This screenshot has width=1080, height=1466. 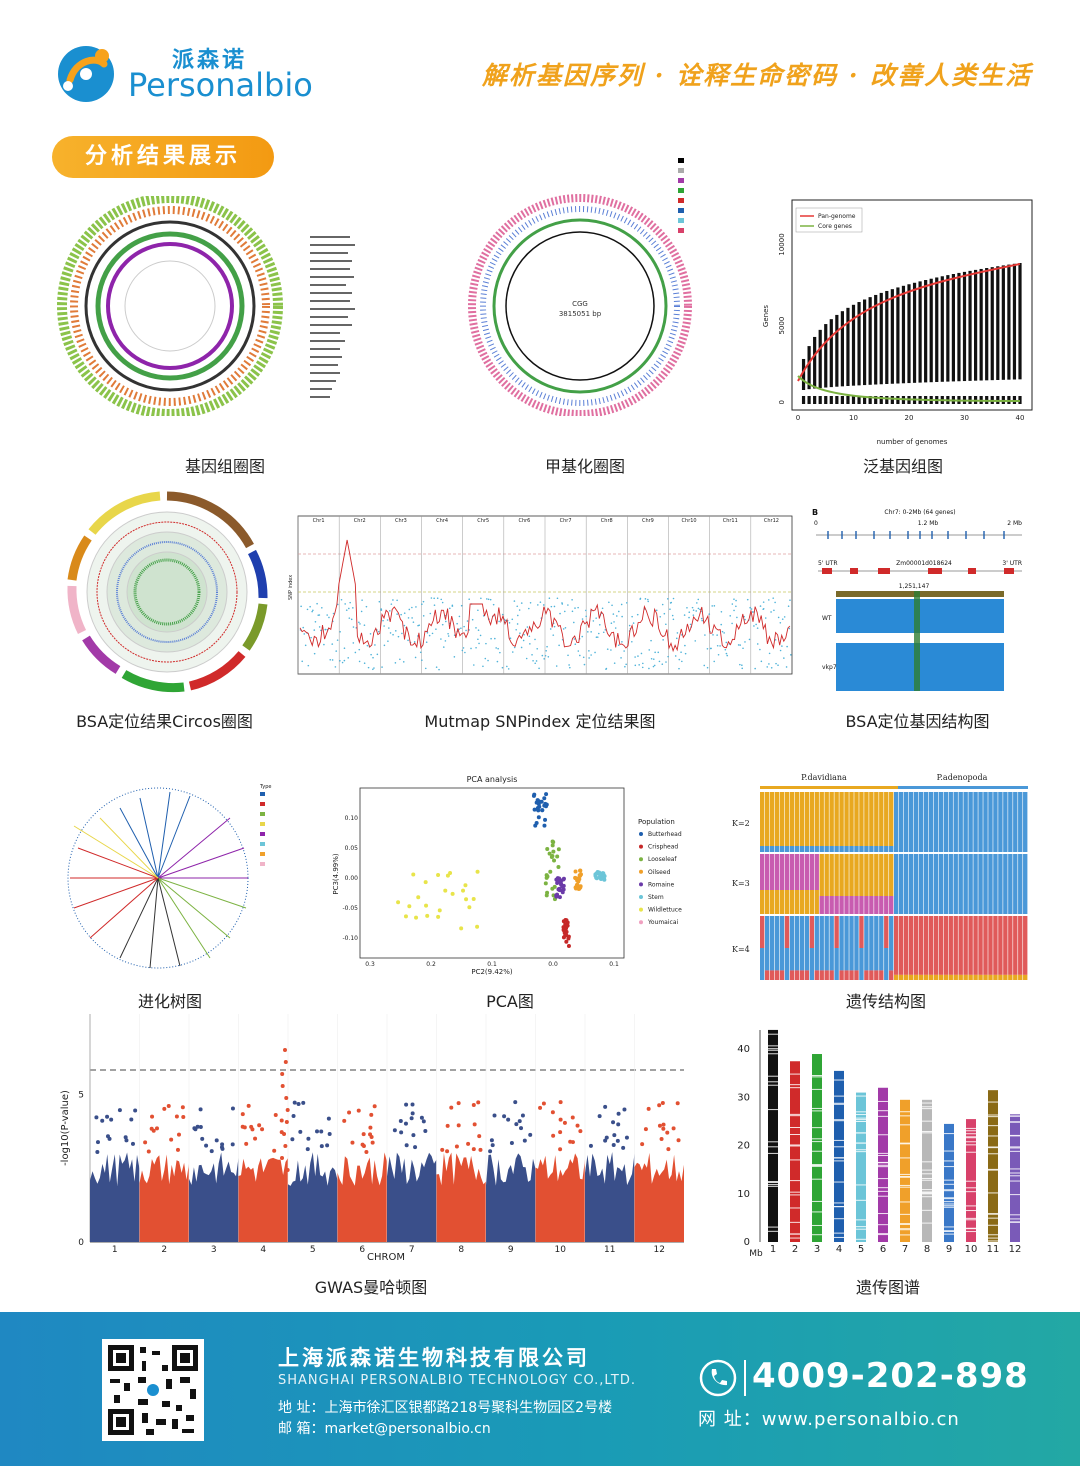 What do you see at coordinates (890, 1376) in the screenshot?
I see `hotline-number: 4009-202-898` at bounding box center [890, 1376].